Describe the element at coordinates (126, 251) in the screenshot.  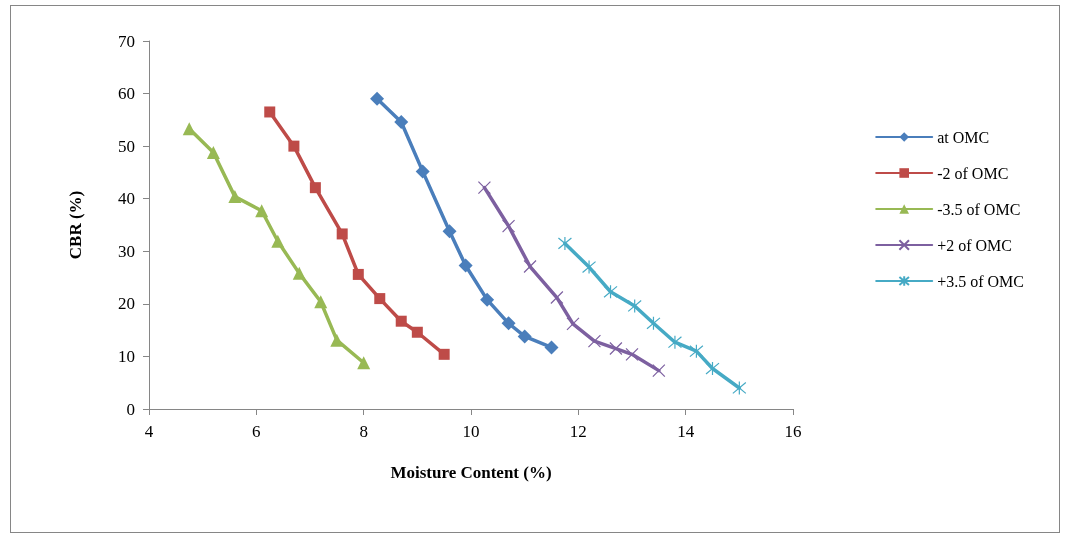
I see `y-tick-label: 30` at that location.